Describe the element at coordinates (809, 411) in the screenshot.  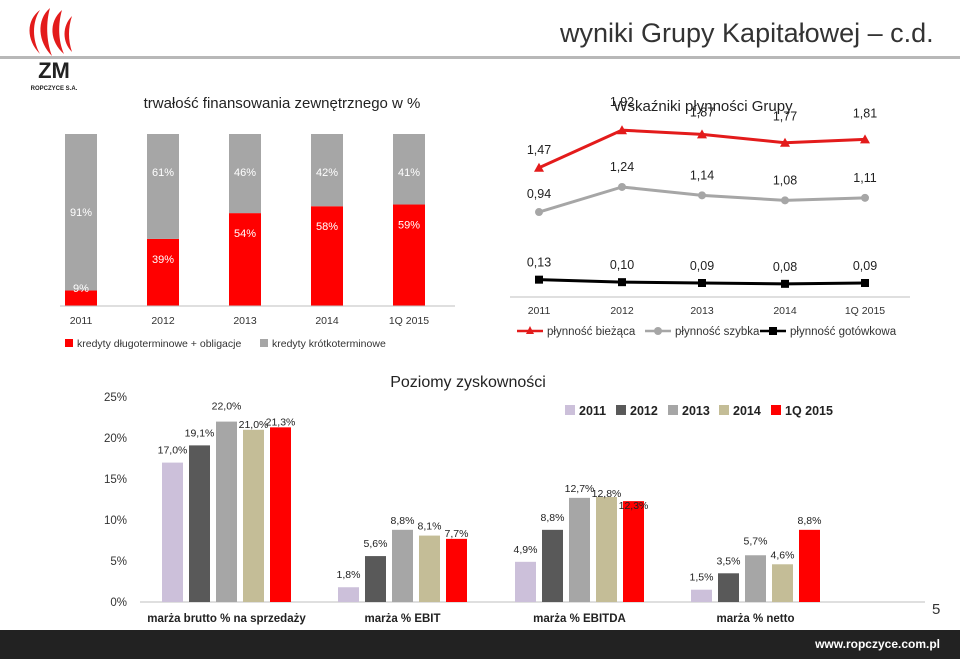
I see `legend-label: 1Q 2015` at that location.